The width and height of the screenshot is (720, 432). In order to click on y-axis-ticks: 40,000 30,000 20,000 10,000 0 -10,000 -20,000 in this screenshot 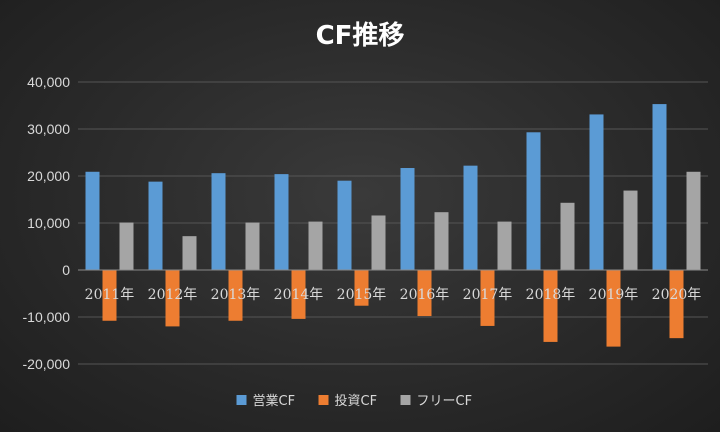, I will do `click(47, 223)`.